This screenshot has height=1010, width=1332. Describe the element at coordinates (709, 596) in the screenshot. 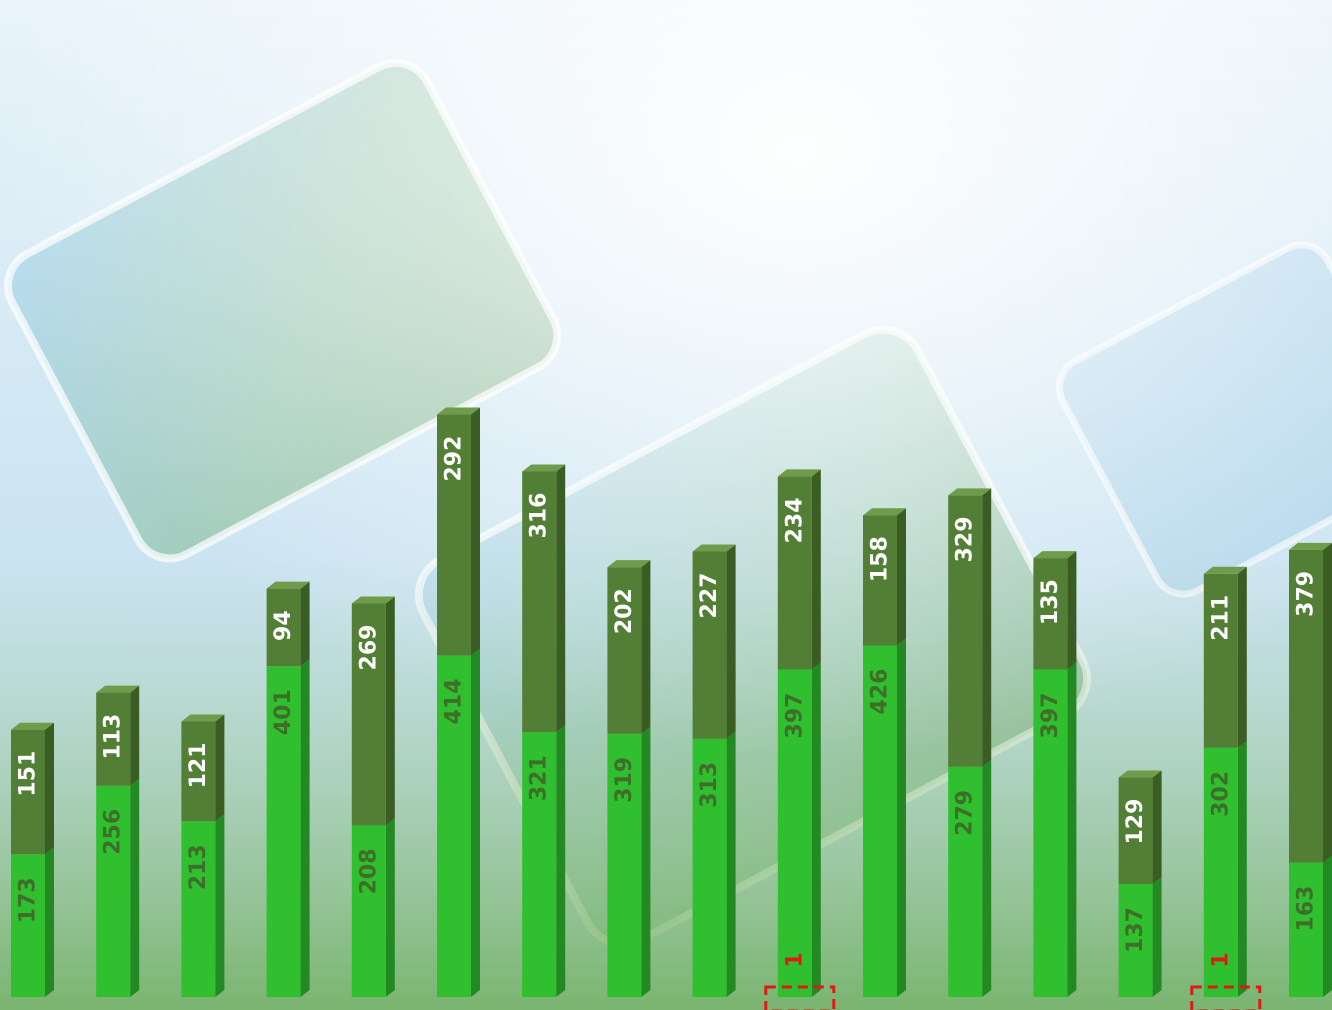

I see `value-label-top-9: 227` at that location.